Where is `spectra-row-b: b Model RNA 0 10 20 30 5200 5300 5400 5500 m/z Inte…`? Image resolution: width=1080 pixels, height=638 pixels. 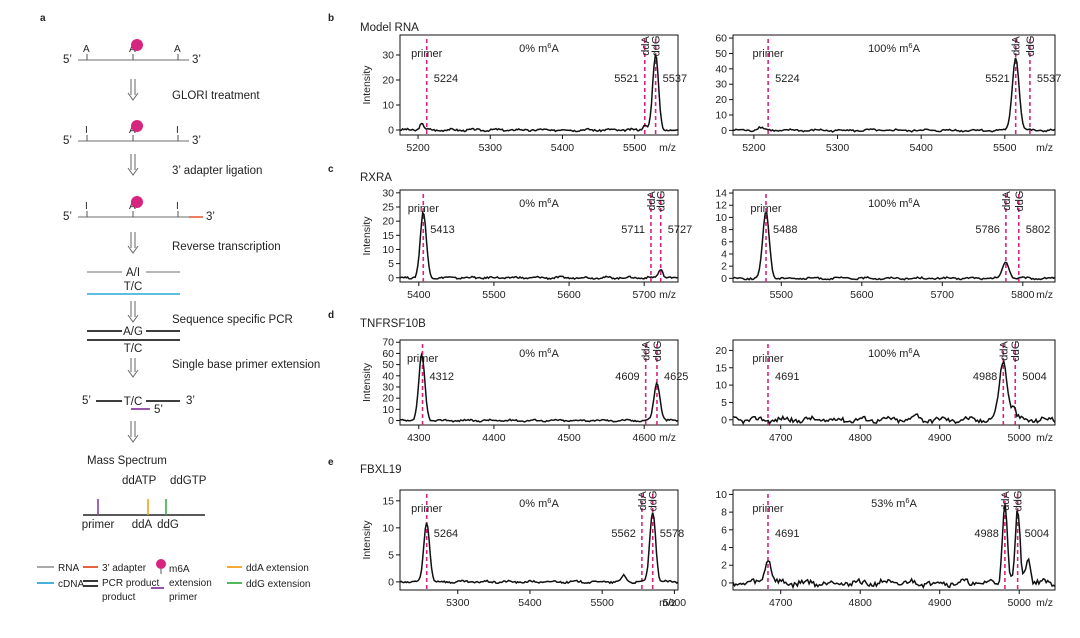 spectra-row-b: b Model RNA 0 10 20 30 5200 5300 5400 5500 m/z Inte… is located at coordinates (694, 83).